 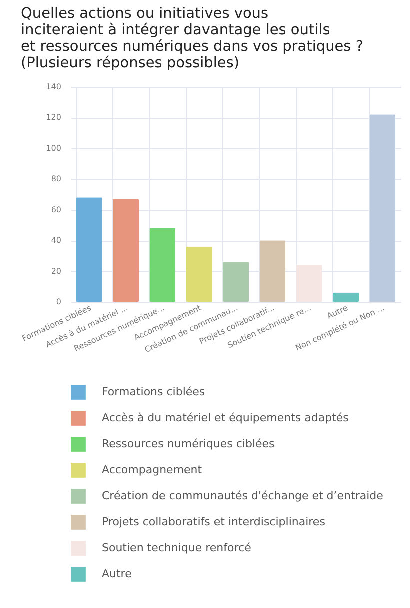 What do you see at coordinates (54, 148) in the screenshot?
I see `y-tick-label: 100` at bounding box center [54, 148].